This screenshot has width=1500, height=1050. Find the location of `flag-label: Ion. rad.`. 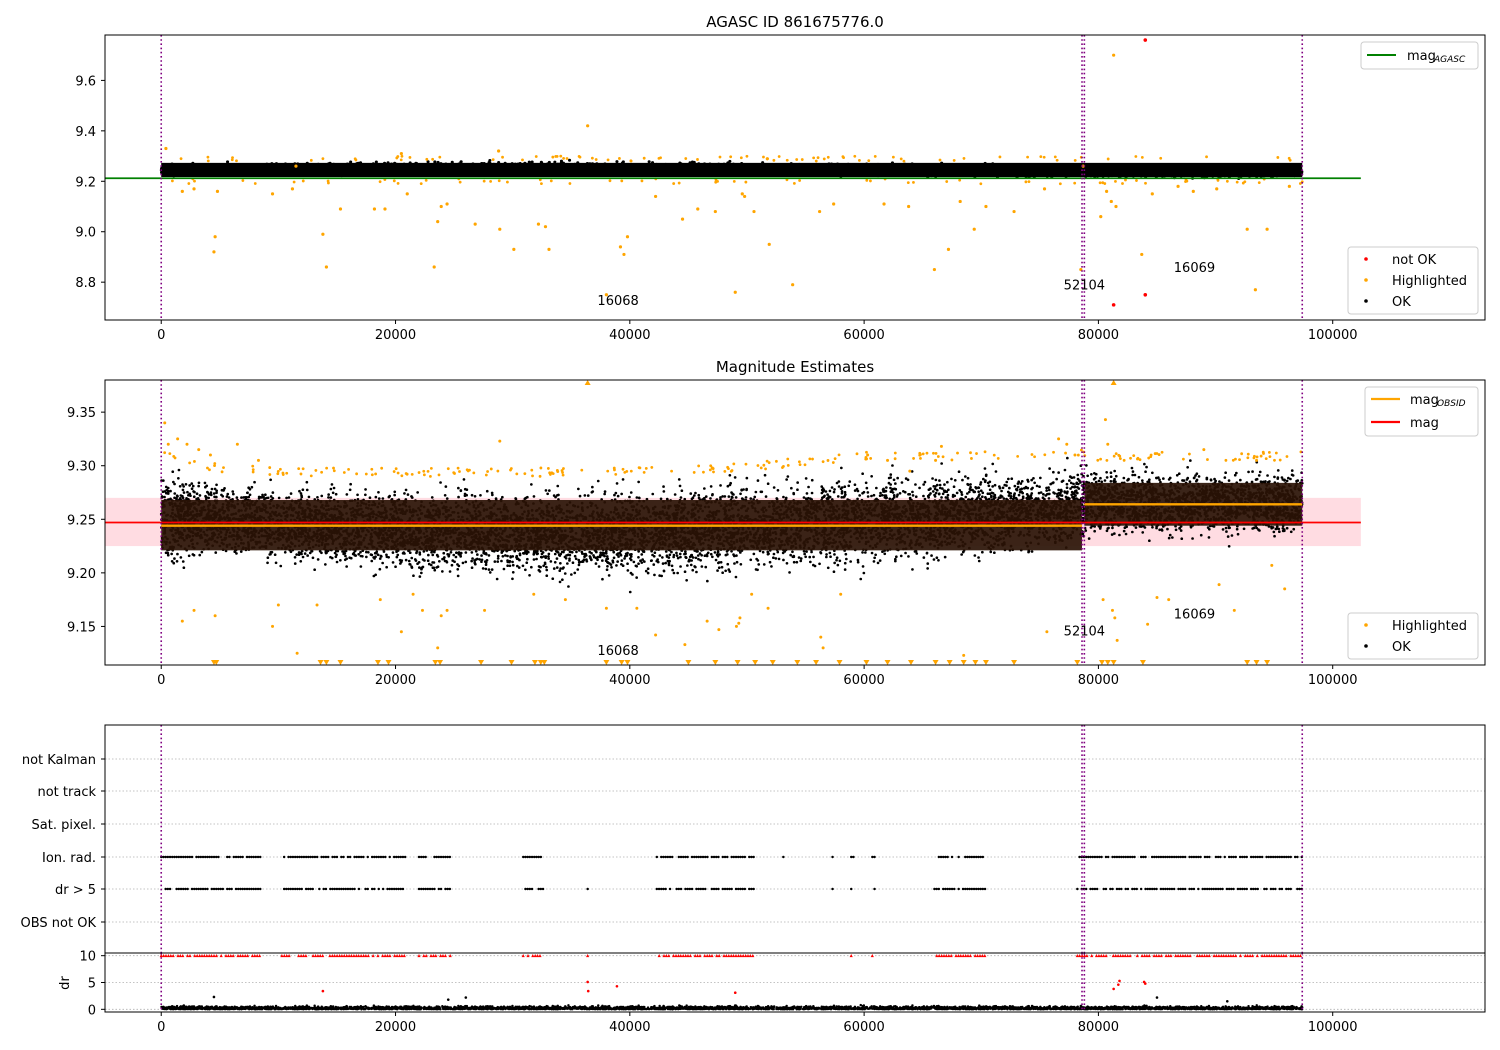

flag-label: Ion. rad. is located at coordinates (69, 858).